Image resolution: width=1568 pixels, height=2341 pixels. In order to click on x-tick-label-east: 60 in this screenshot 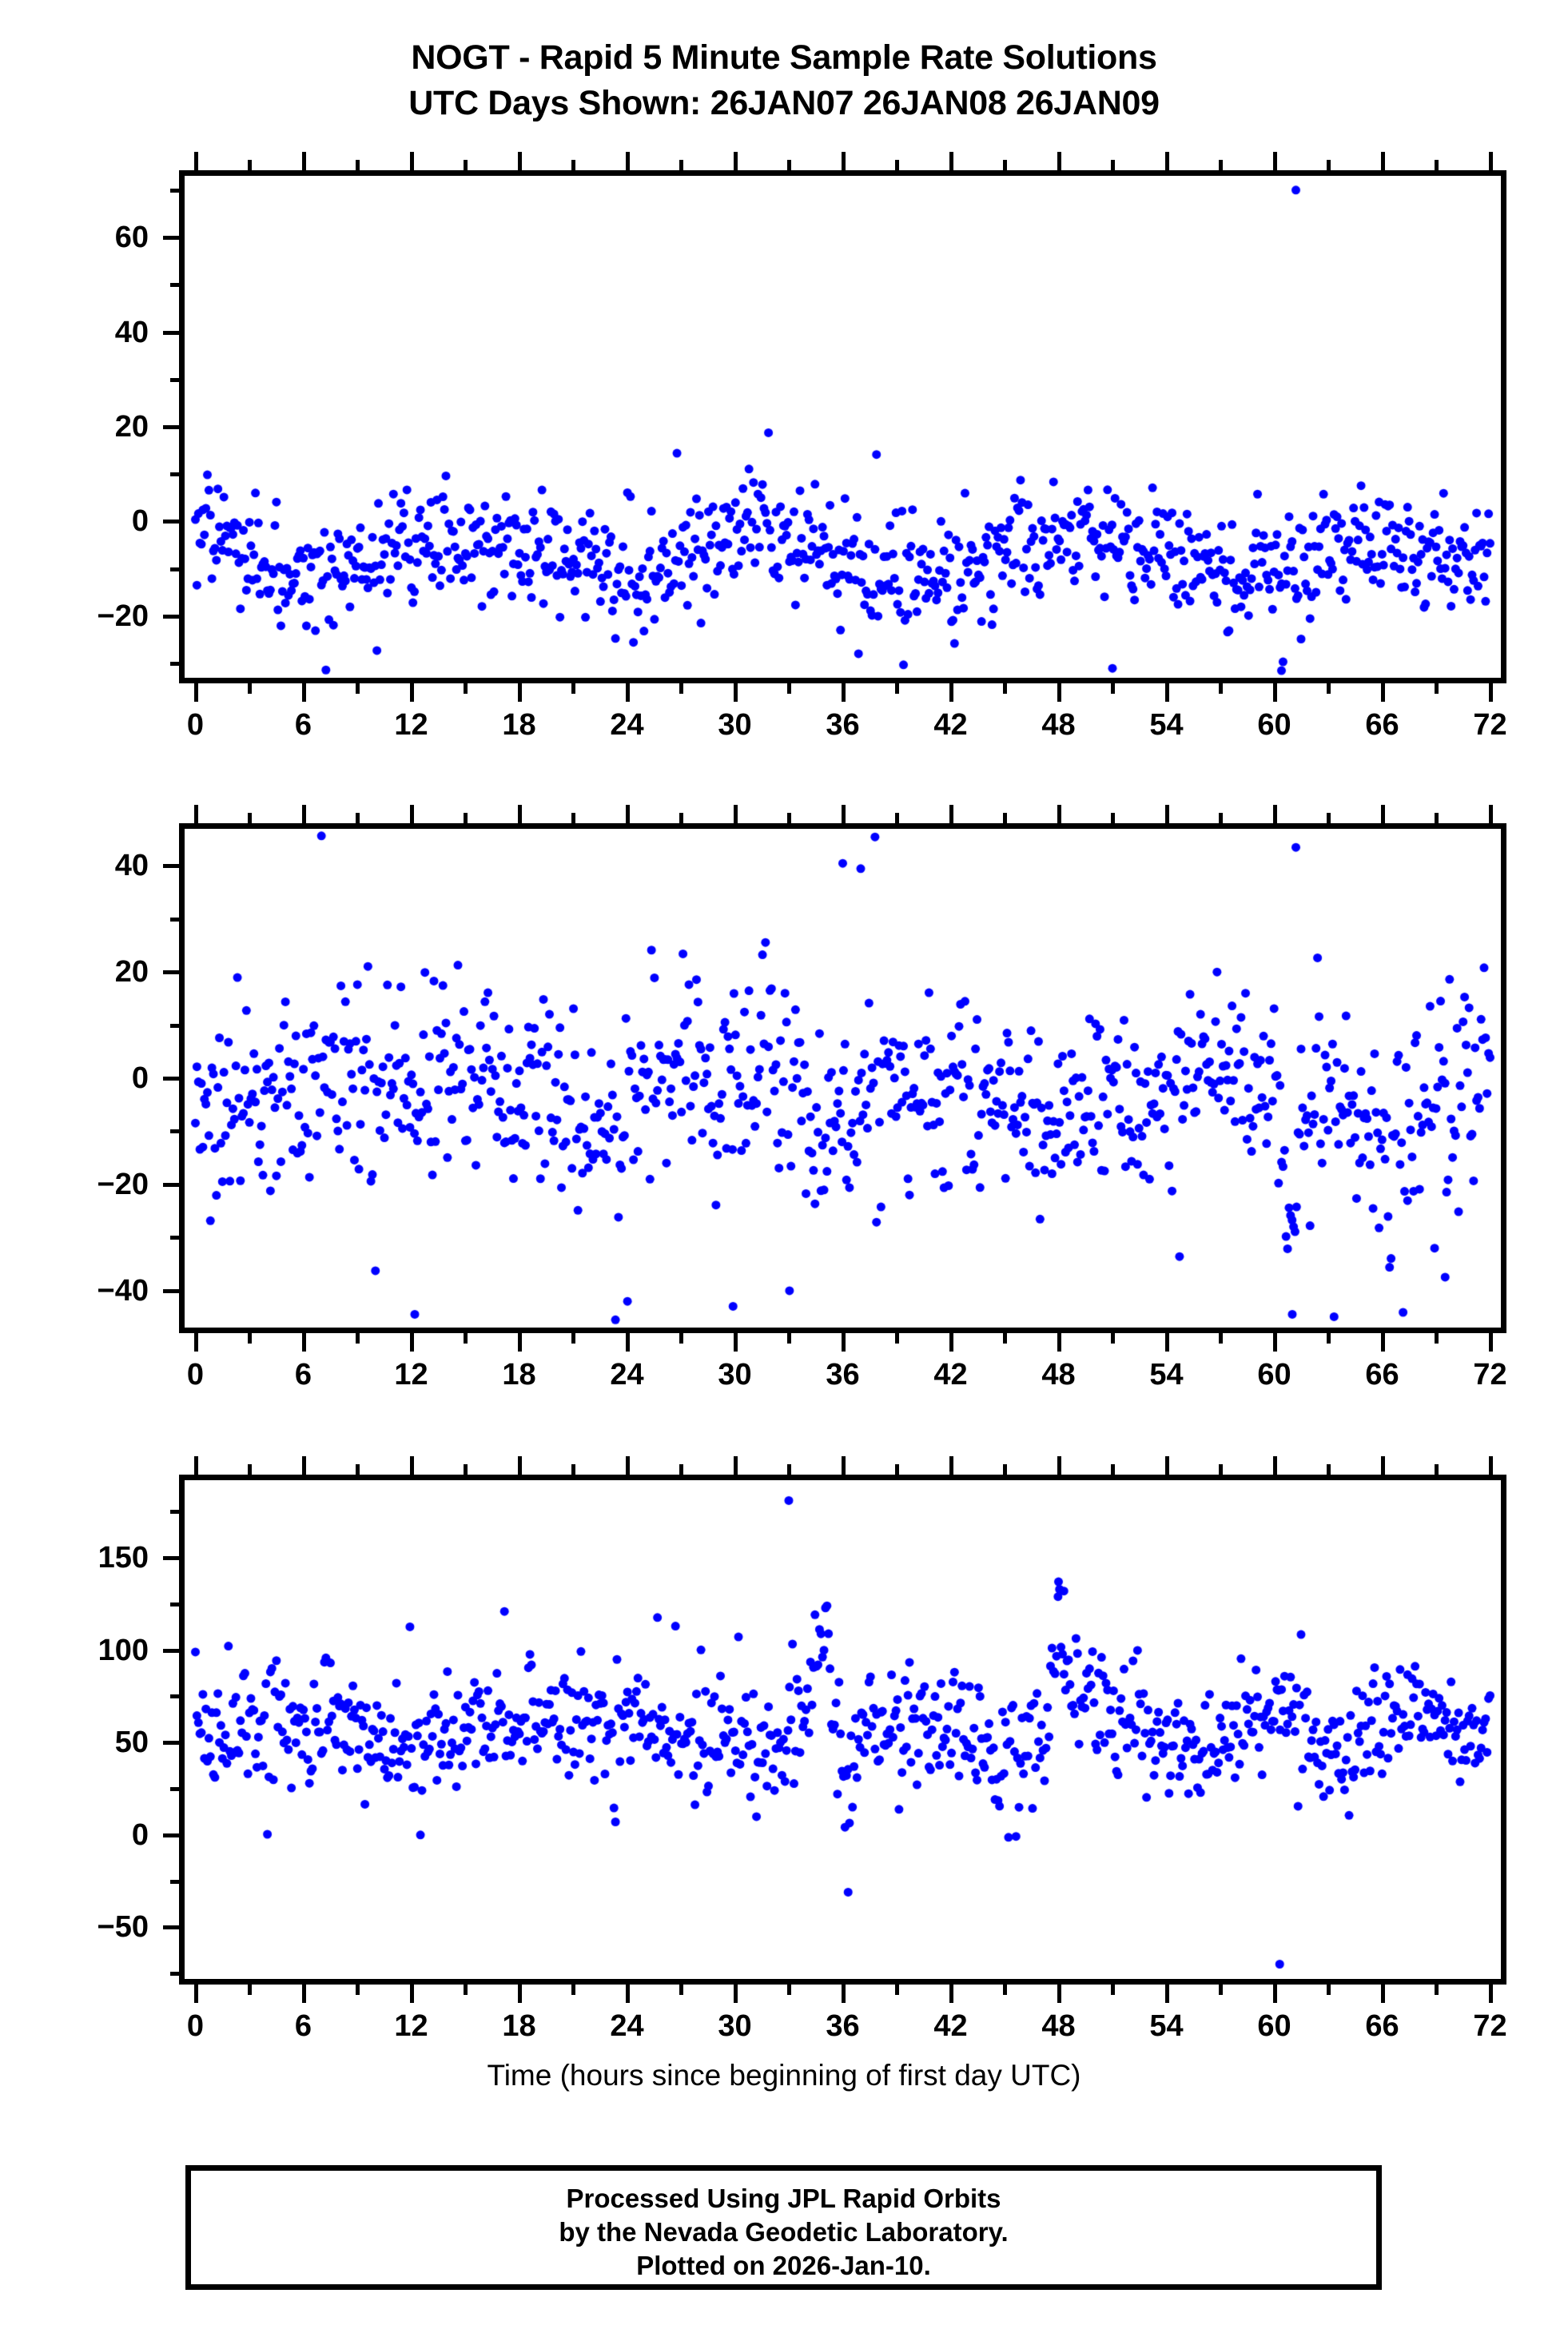, I will do `click(1274, 725)`.